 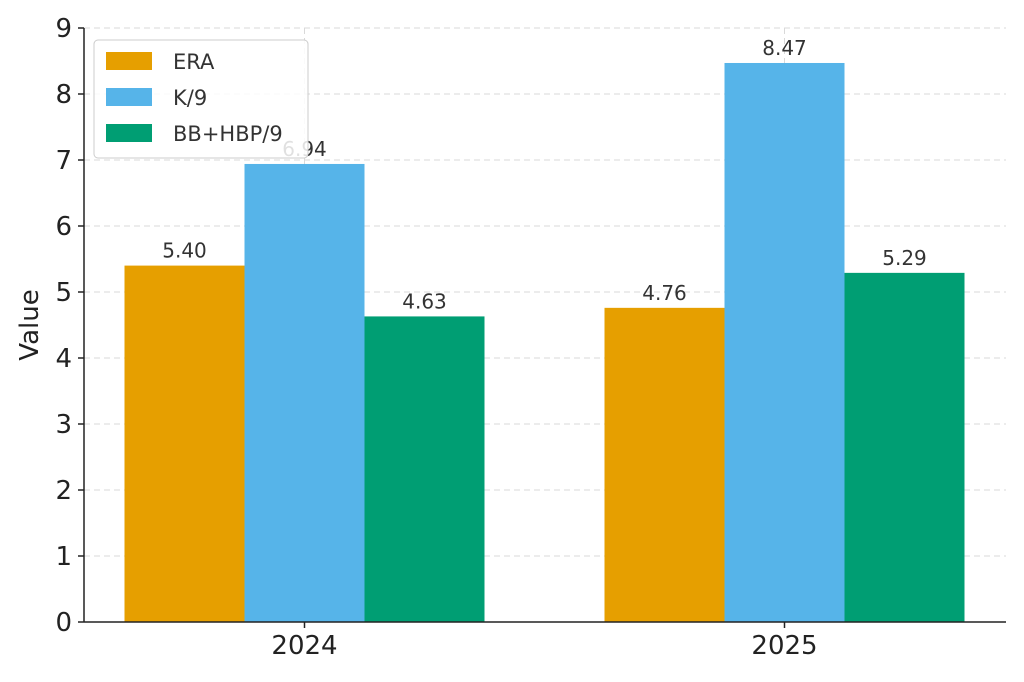 I want to click on data-label: 5.40, so click(x=184, y=251).